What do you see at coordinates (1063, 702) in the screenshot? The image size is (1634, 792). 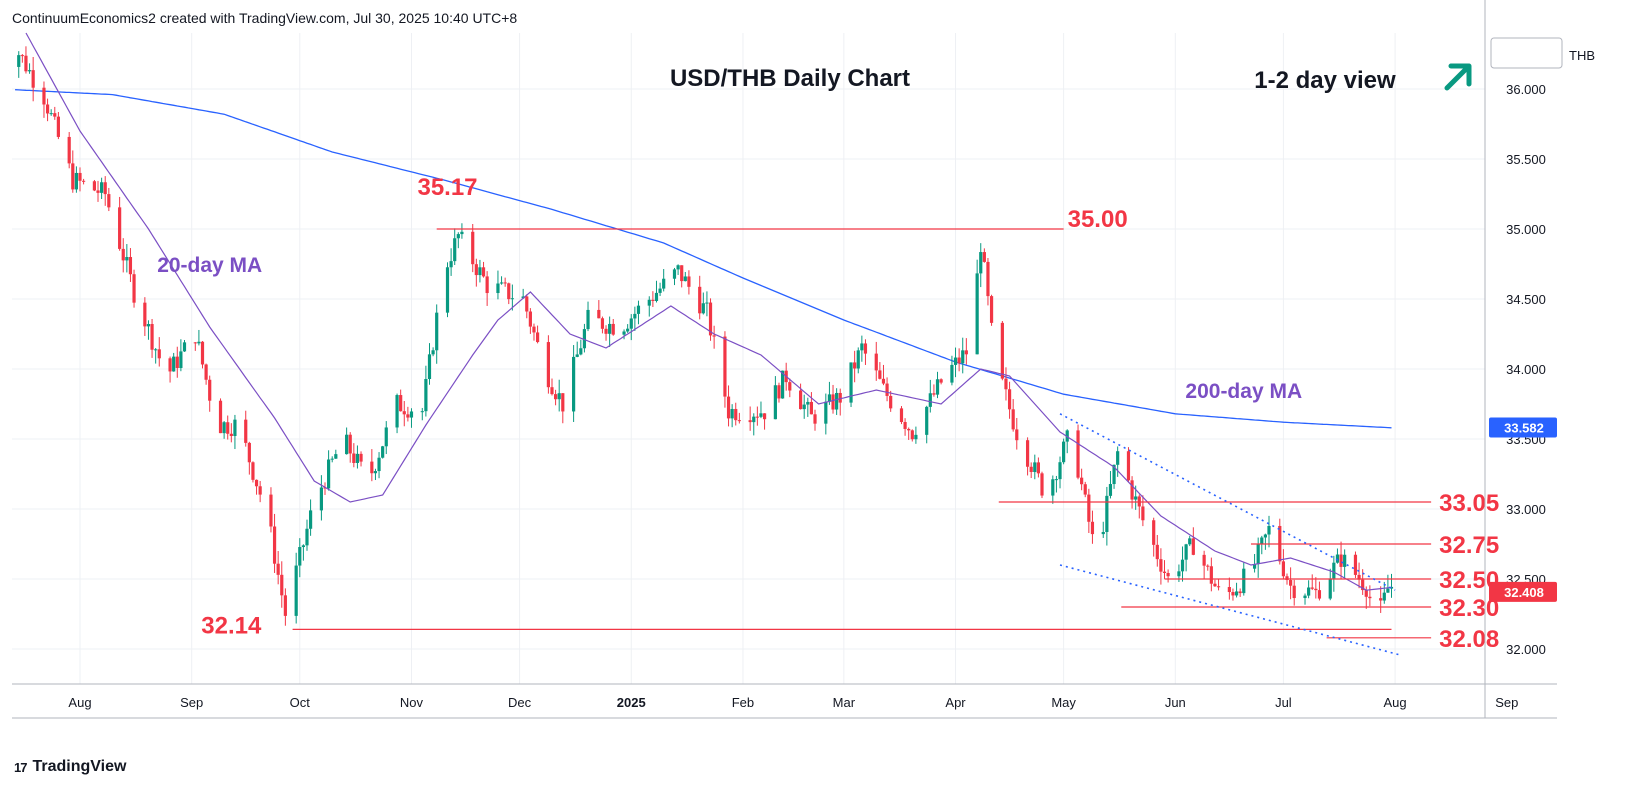 I see `time-tick: May` at bounding box center [1063, 702].